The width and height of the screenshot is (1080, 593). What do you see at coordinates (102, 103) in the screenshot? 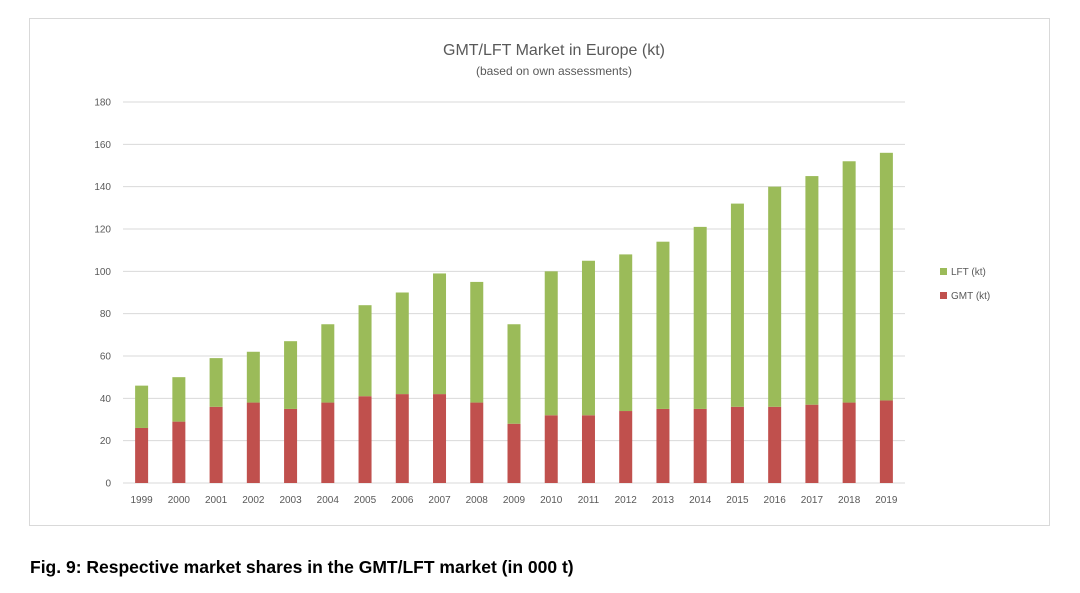
I see `y-tick-label: 180` at bounding box center [102, 103].